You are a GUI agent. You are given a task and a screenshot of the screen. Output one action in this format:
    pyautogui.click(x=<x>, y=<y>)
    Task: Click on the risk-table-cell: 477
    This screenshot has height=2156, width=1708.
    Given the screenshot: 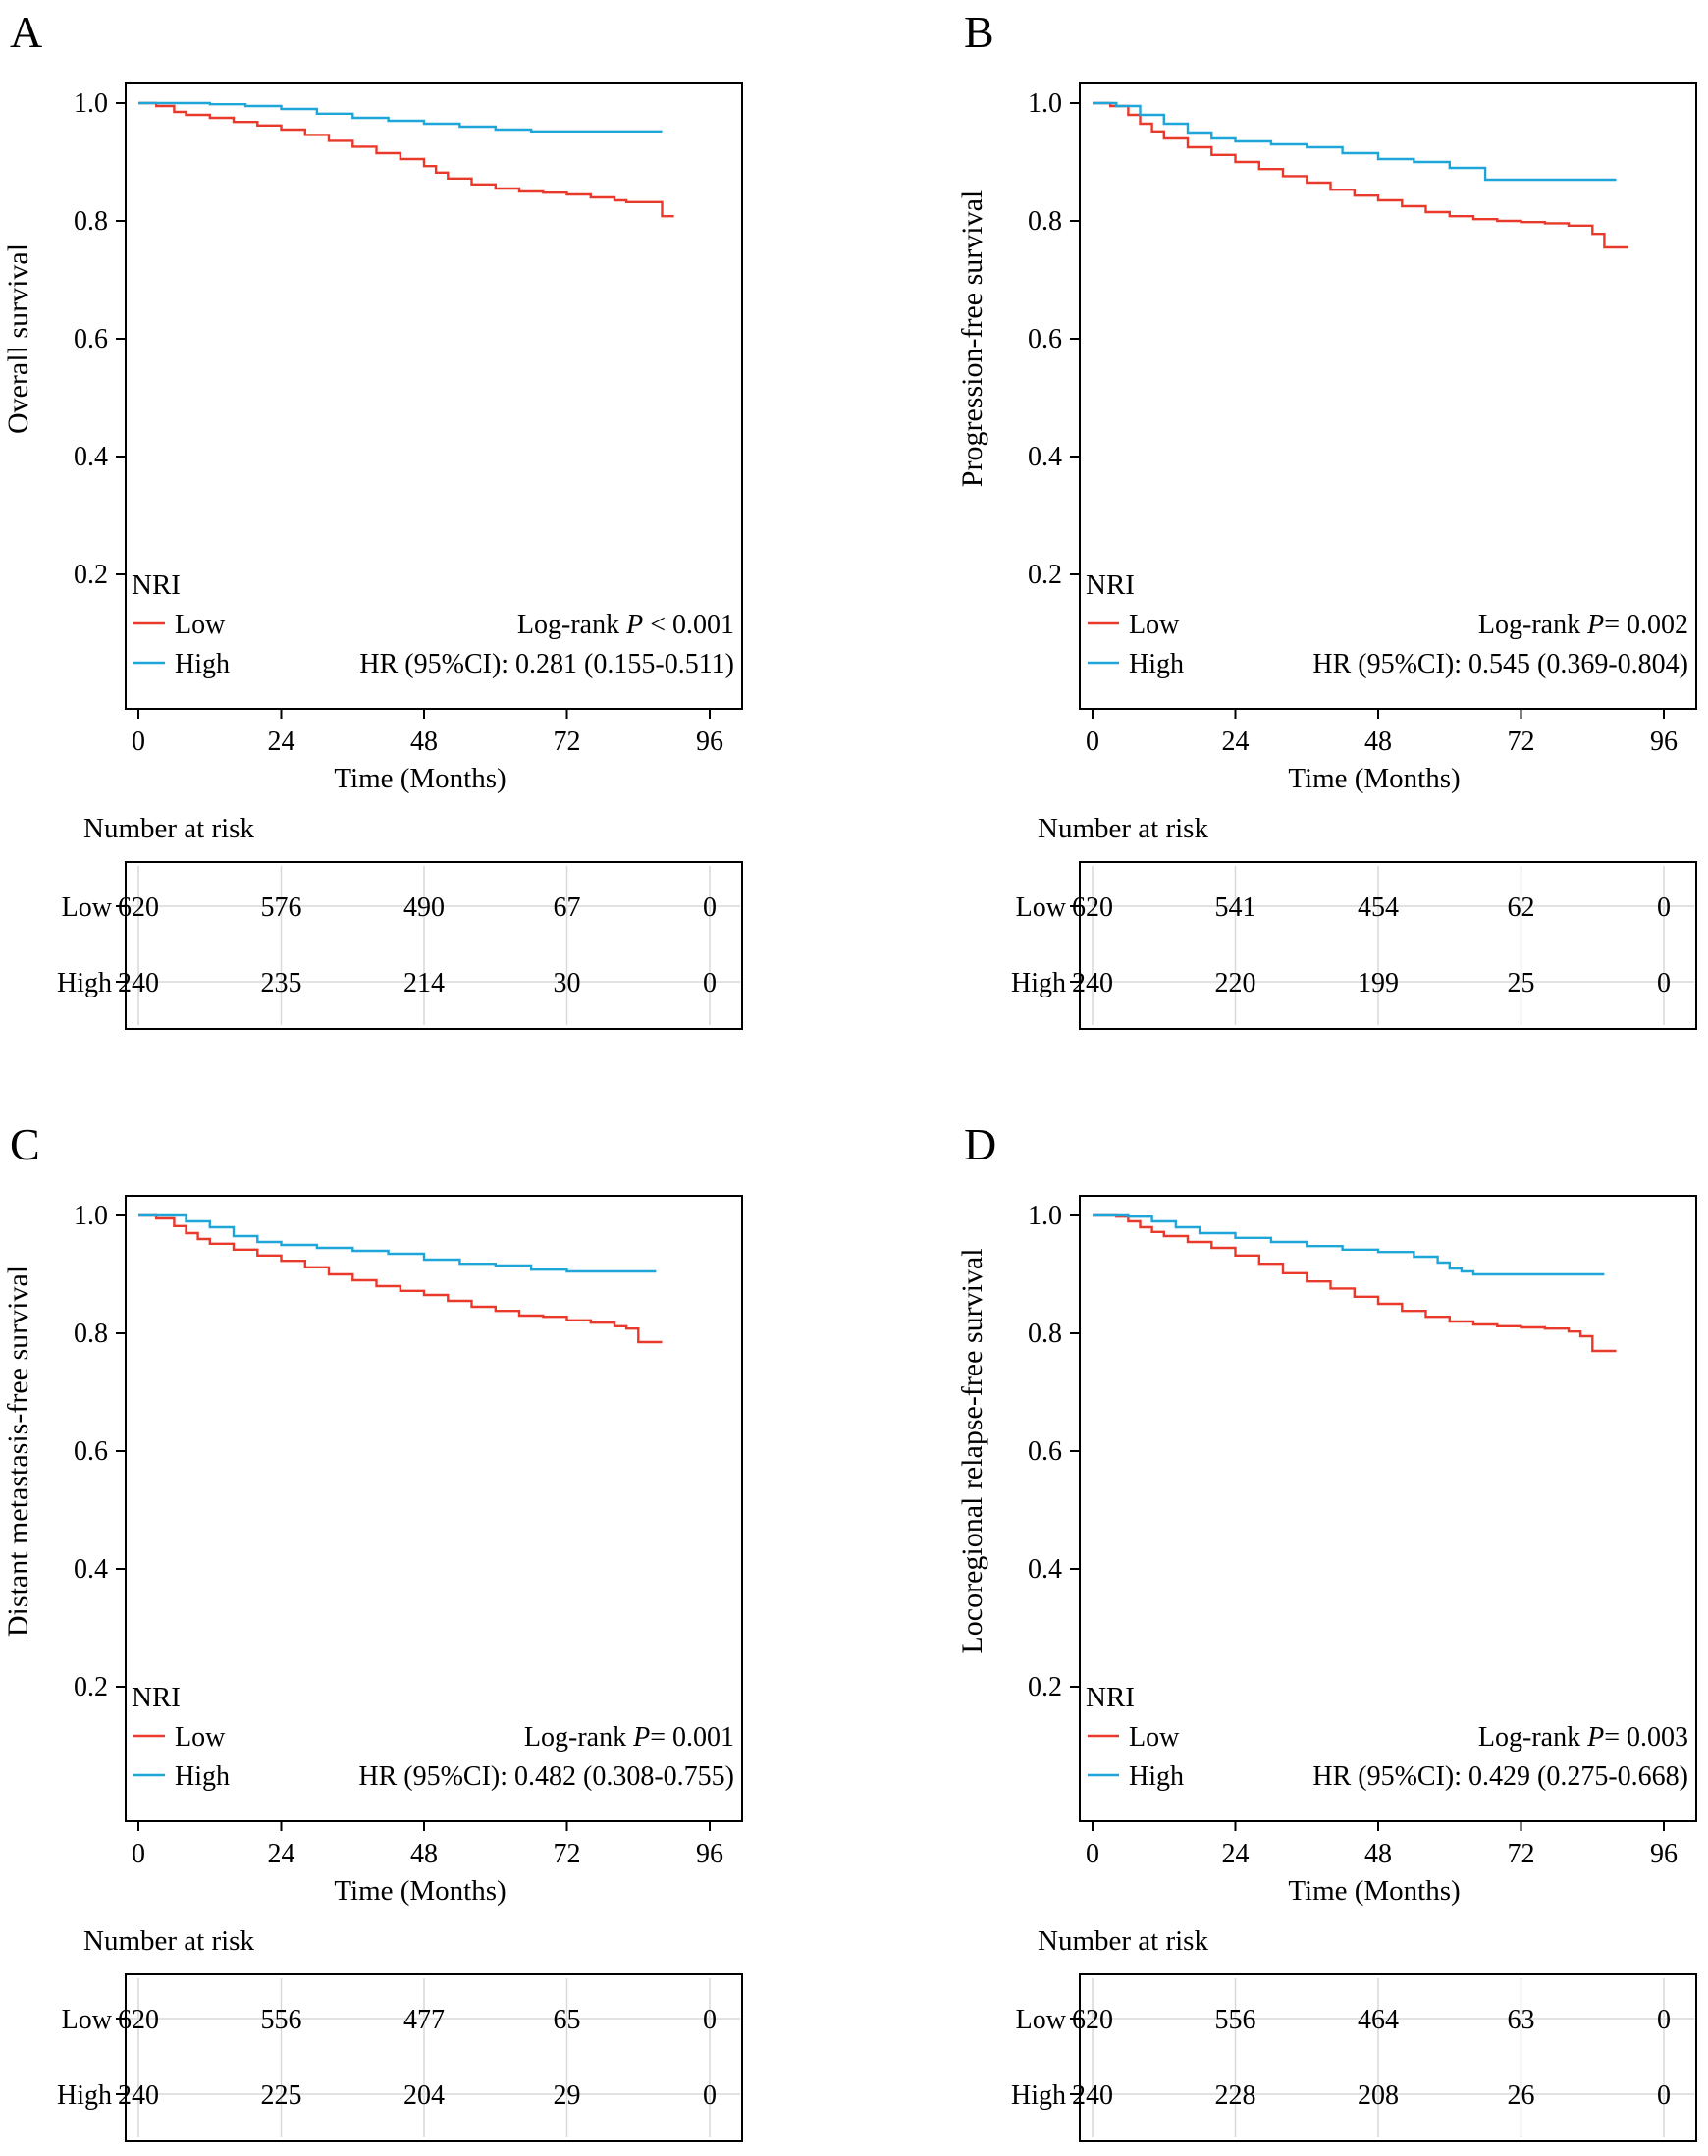 What is the action you would take?
    pyautogui.click(x=424, y=2020)
    